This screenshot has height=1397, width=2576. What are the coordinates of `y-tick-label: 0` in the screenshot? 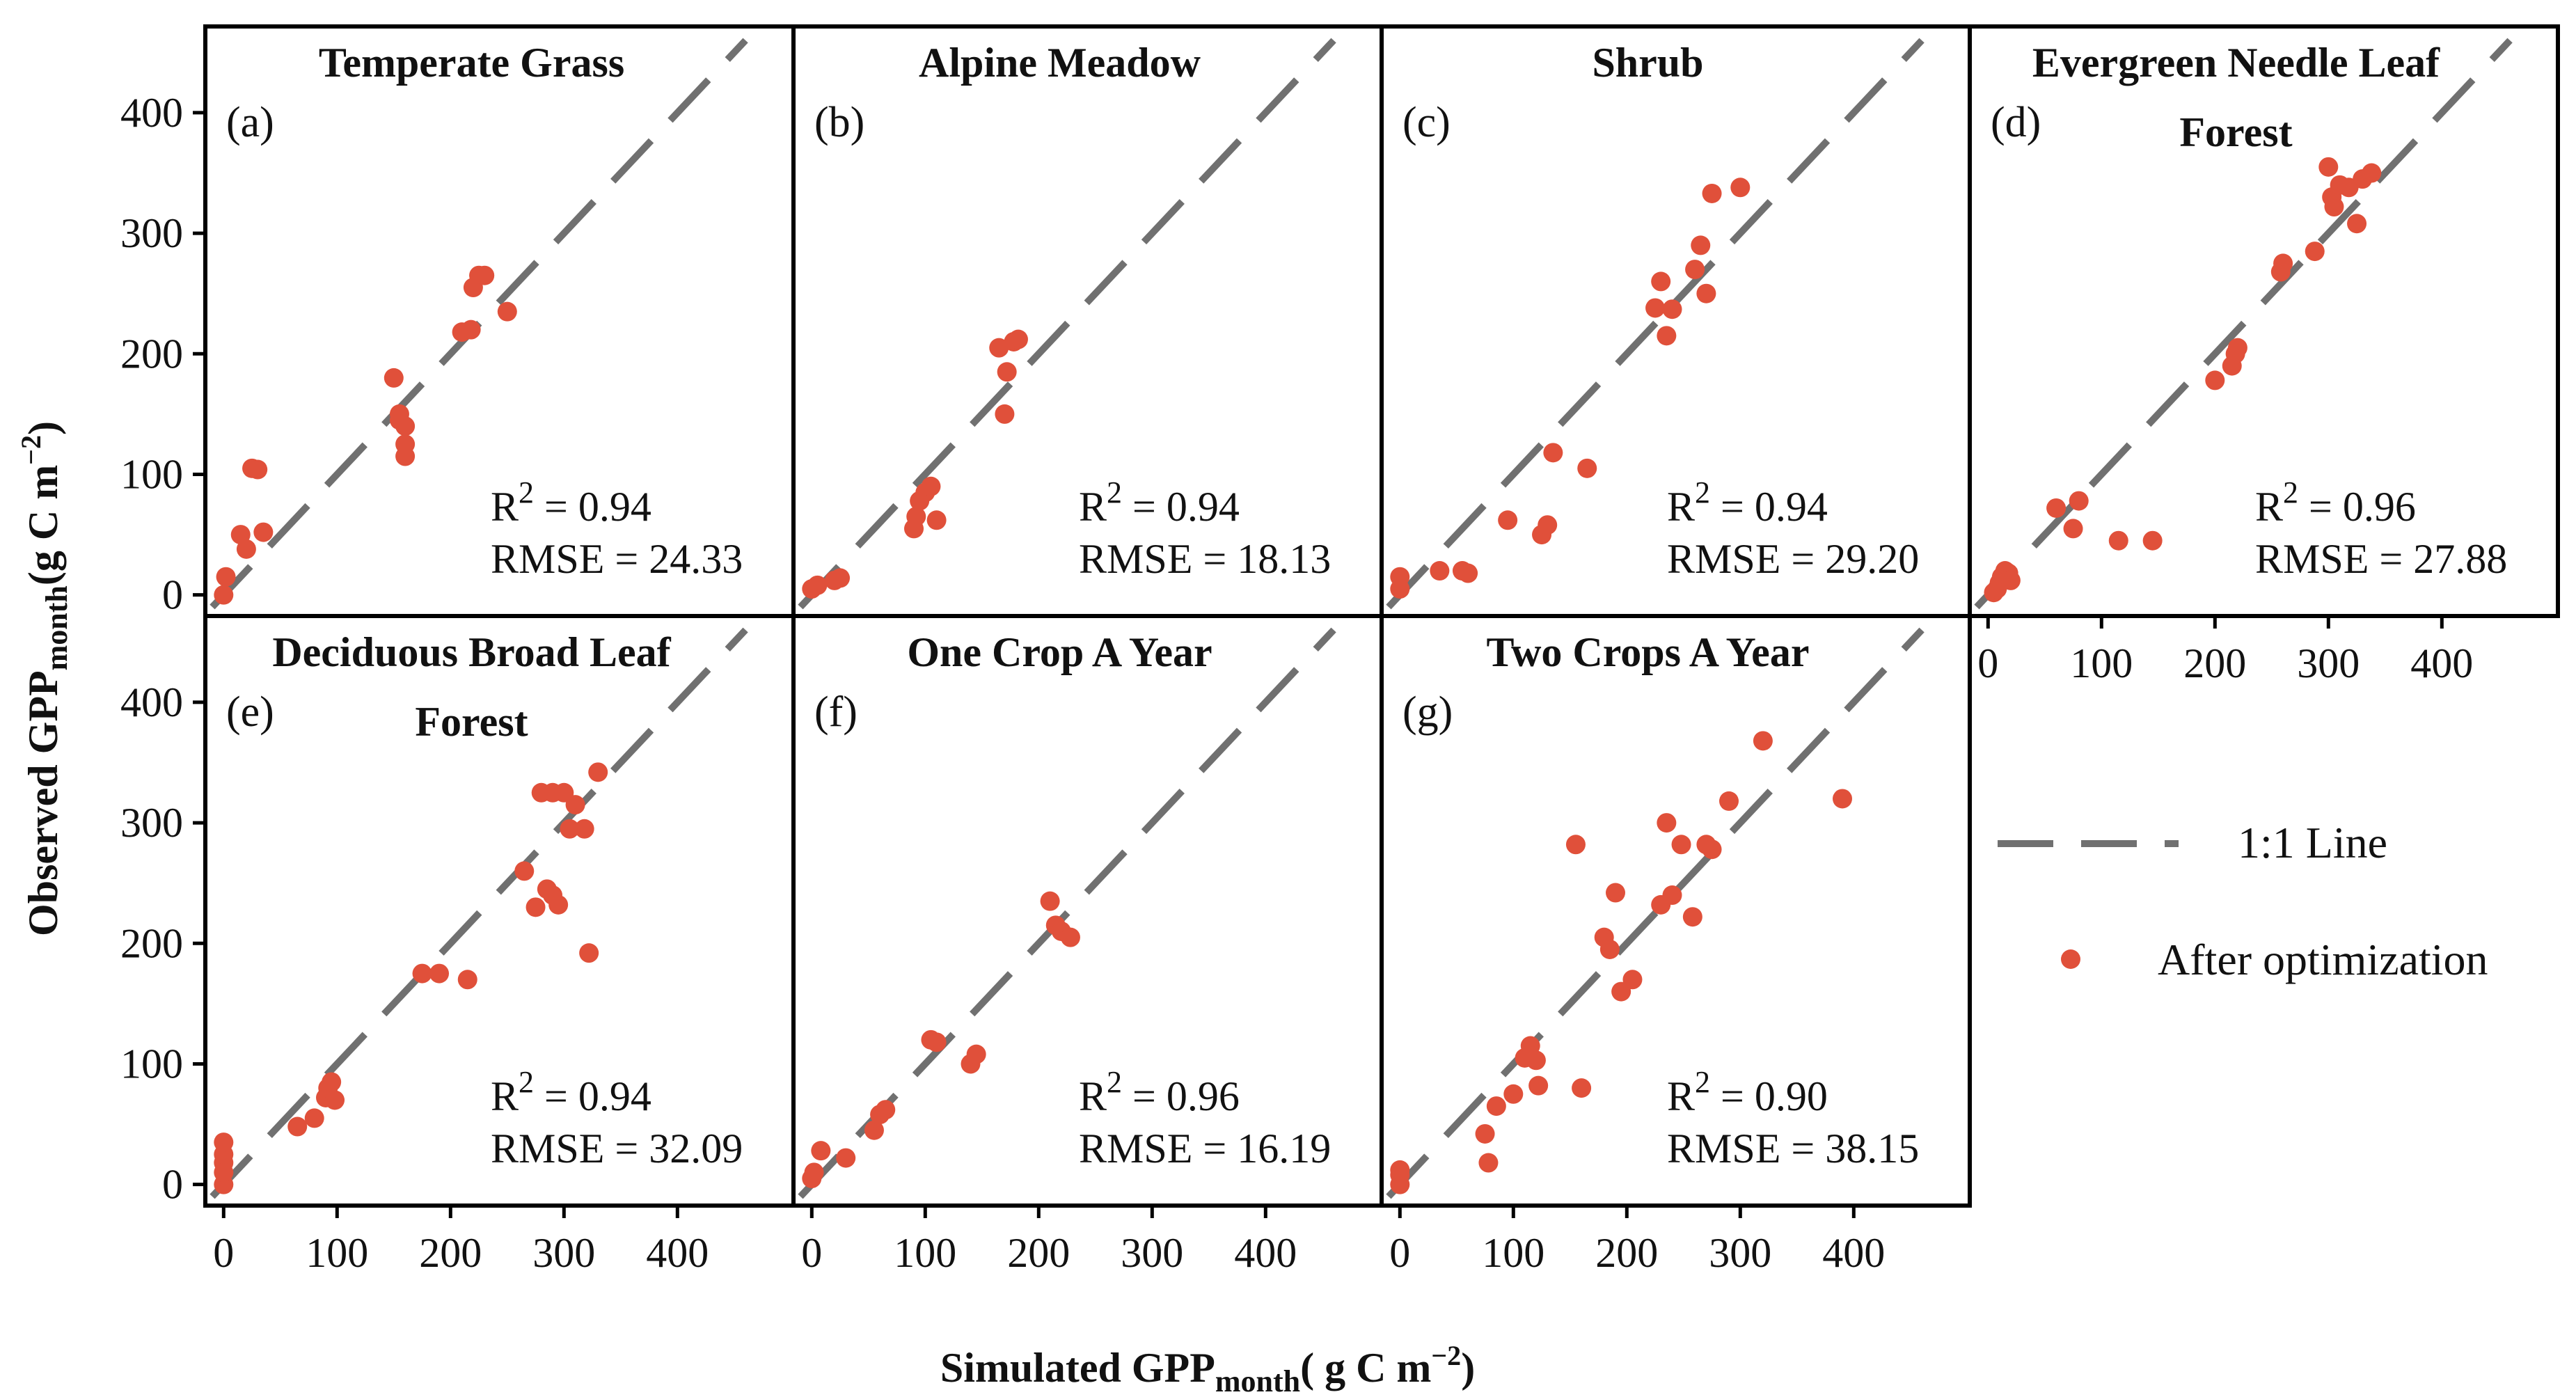 It's located at (172, 595).